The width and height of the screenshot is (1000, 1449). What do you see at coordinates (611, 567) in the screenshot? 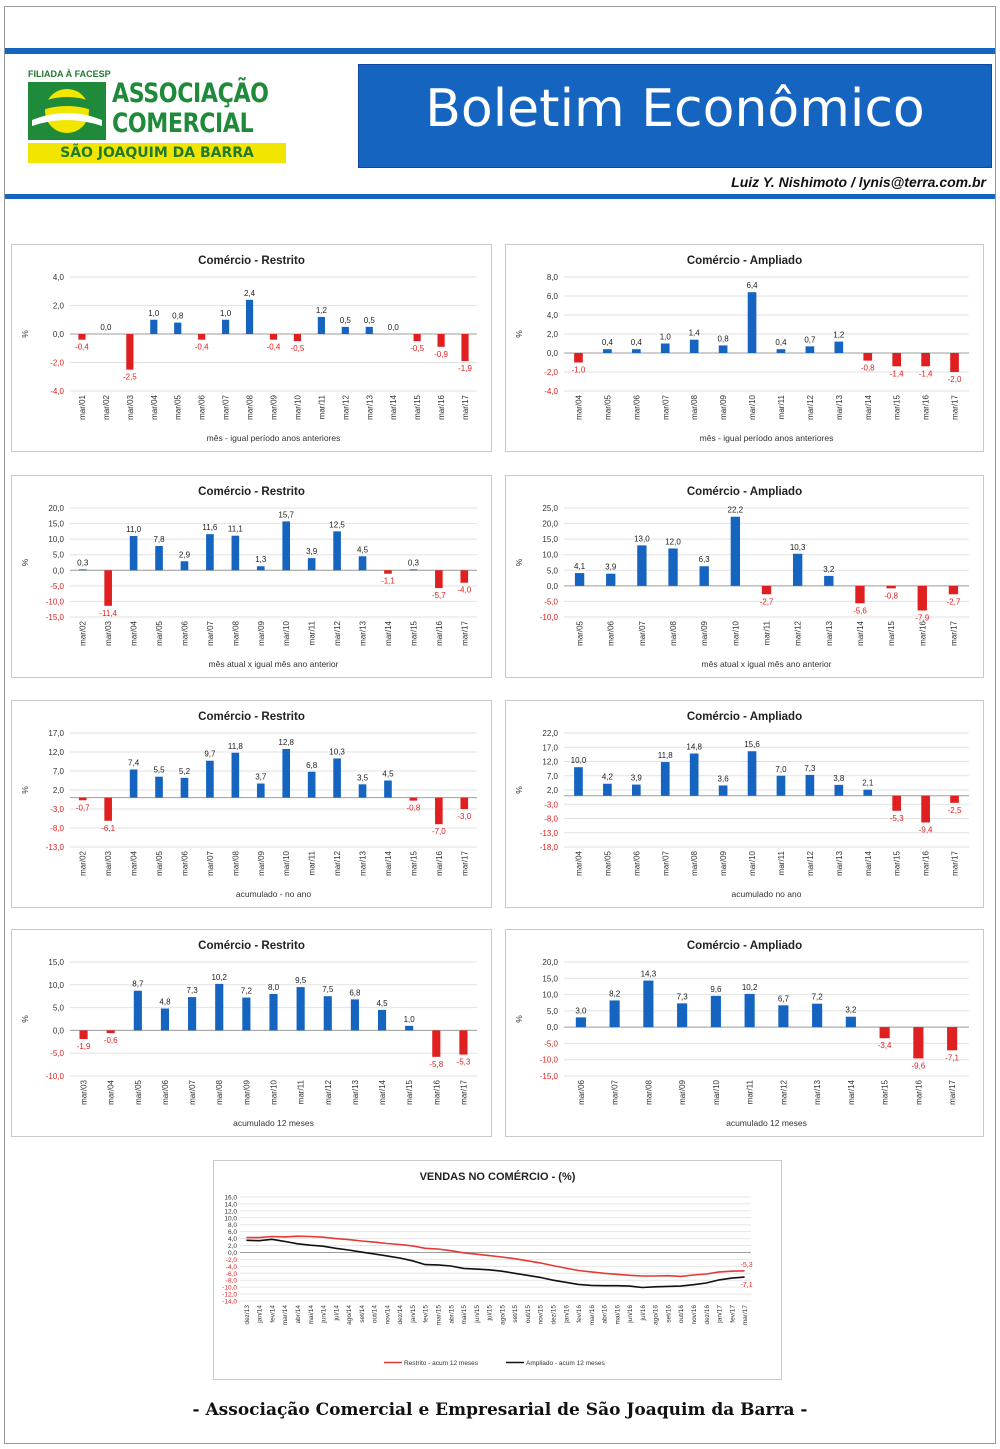
I see `data-label: 3,9` at bounding box center [611, 567].